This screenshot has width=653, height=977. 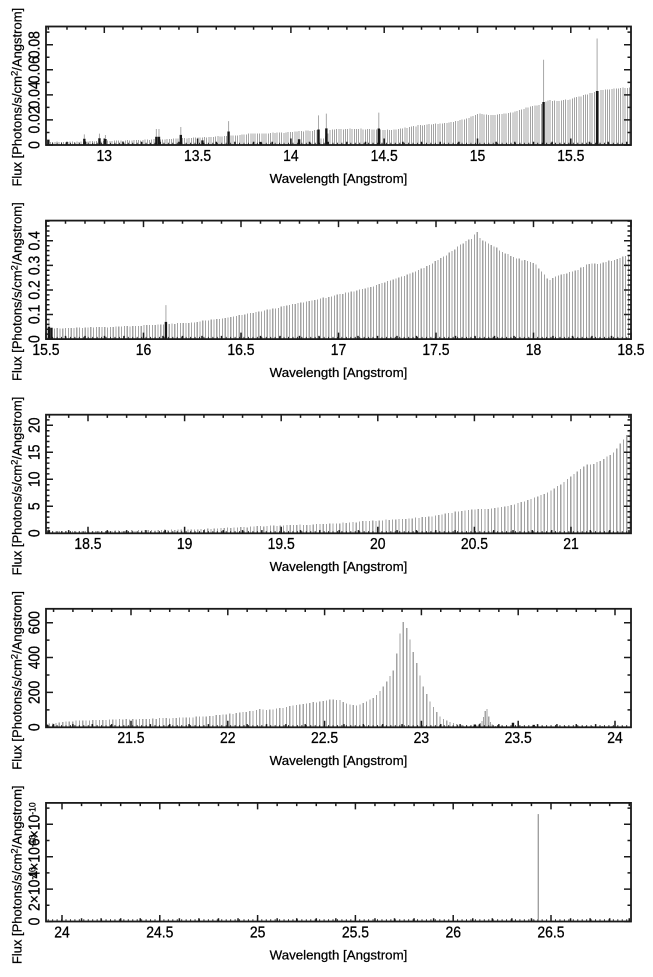 What do you see at coordinates (35, 622) in the screenshot?
I see `svg-text: 600` at bounding box center [35, 622].